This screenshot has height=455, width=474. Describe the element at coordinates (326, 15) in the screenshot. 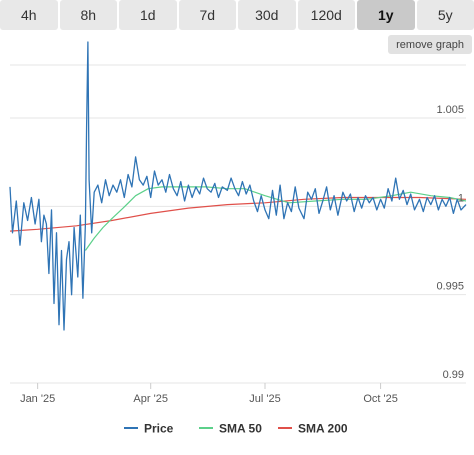

I see `range-tab-120d: 120d` at that location.